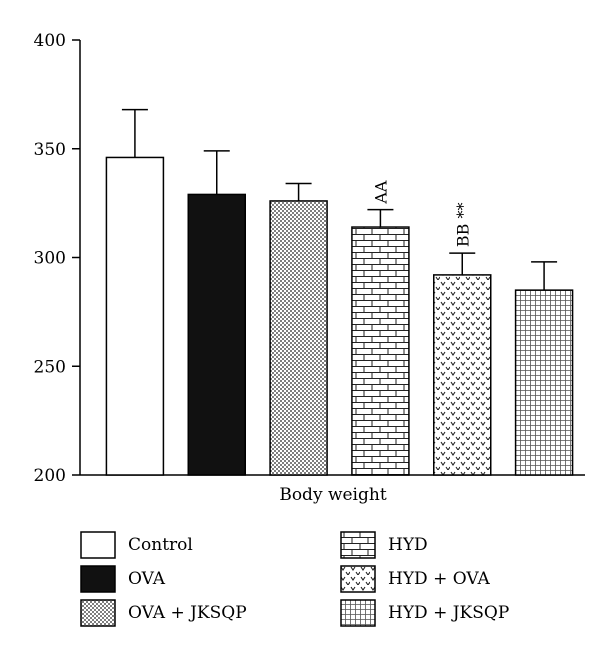 This screenshot has width=615, height=660. What do you see at coordinates (358, 545) in the screenshot?
I see `legend-swatch-hyd` at bounding box center [358, 545].